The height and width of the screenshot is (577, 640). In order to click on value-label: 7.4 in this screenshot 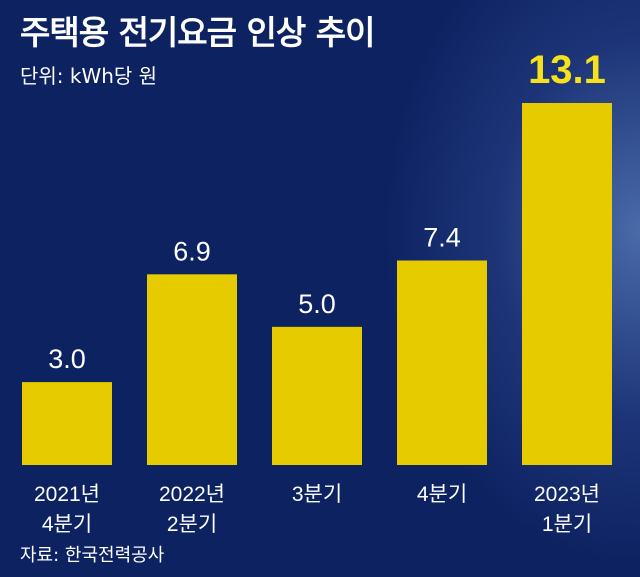, I will do `click(442, 238)`.